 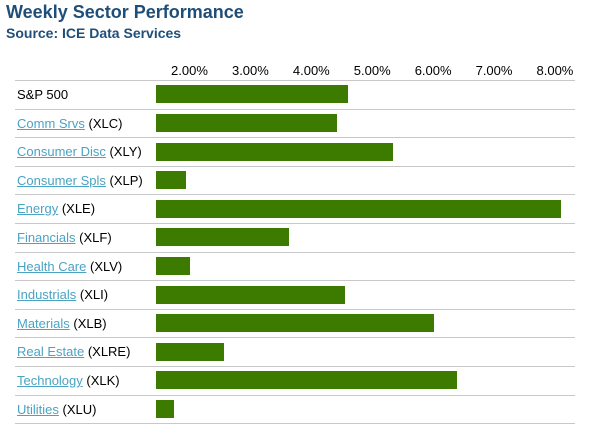 What do you see at coordinates (101, 380) in the screenshot?
I see `ticker-label: (XLK)` at bounding box center [101, 380].